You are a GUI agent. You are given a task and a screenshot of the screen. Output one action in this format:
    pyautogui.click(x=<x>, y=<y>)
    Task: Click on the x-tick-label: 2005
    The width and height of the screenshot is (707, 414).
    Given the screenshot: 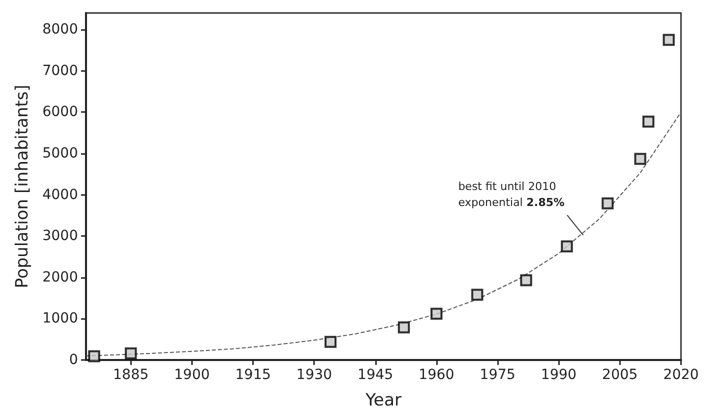 What is the action you would take?
    pyautogui.click(x=620, y=375)
    